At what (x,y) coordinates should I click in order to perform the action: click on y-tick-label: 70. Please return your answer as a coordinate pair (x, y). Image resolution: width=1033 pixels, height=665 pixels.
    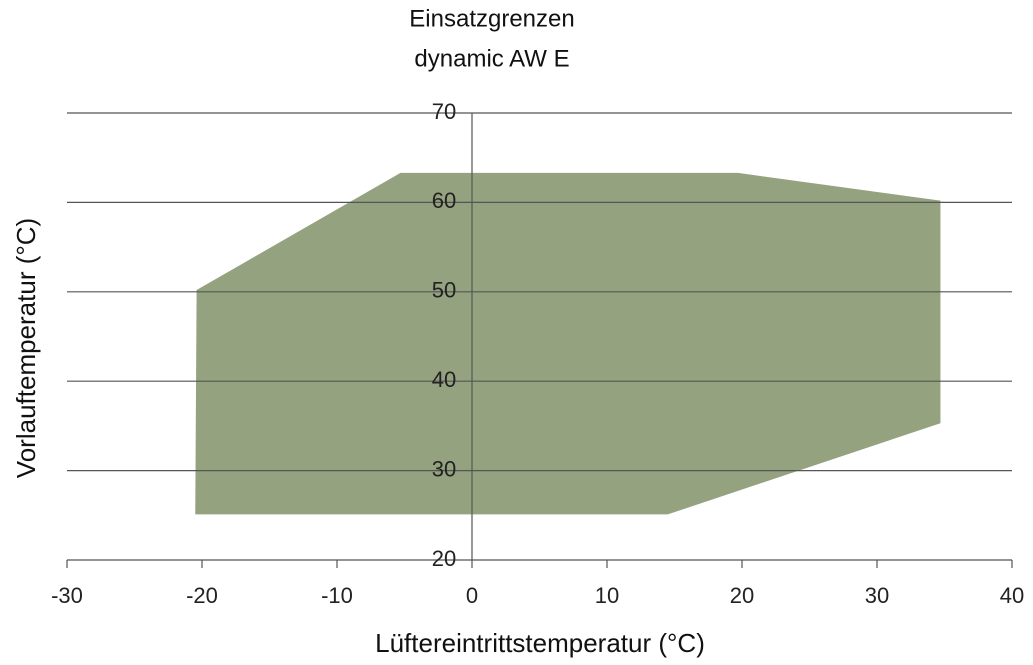
    Looking at the image, I should click on (444, 111).